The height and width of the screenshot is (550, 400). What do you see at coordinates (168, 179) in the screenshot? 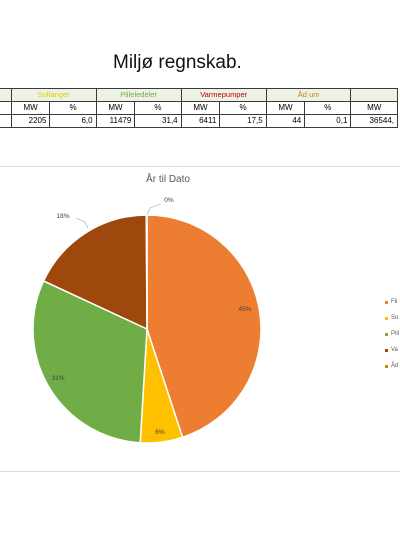
I see `chart-title: År til Dato` at bounding box center [168, 179].